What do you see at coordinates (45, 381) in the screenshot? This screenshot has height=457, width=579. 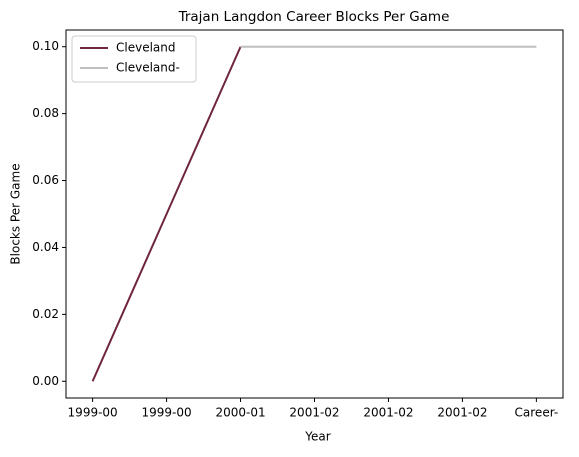 I see `y-tick-label: 0.00` at bounding box center [45, 381].